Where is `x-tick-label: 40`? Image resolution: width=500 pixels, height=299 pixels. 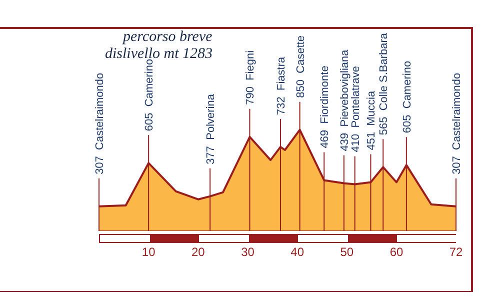 x-tick-label: 40 is located at coordinates (297, 252).